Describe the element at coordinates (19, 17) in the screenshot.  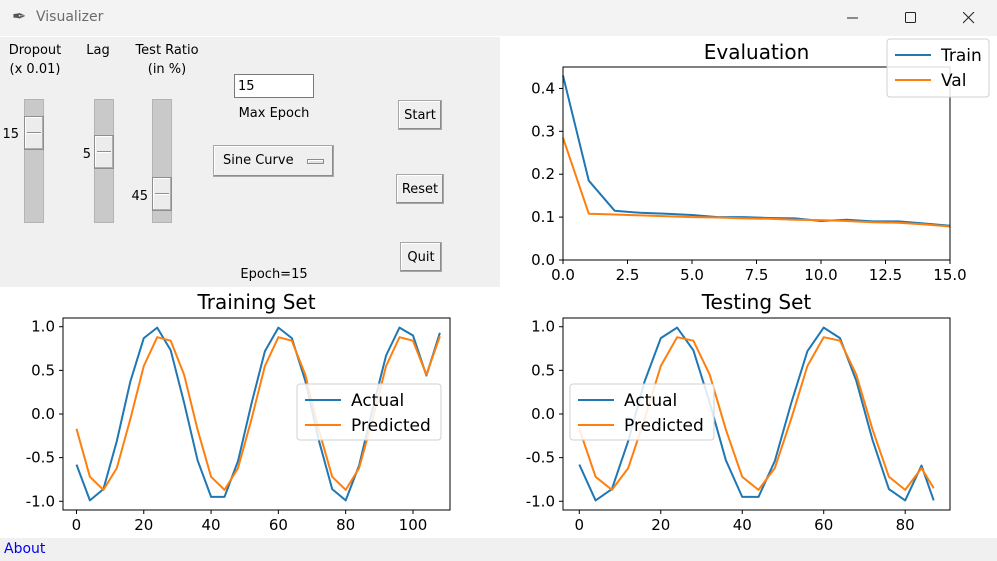
I see `feather-icon: ✒` at that location.